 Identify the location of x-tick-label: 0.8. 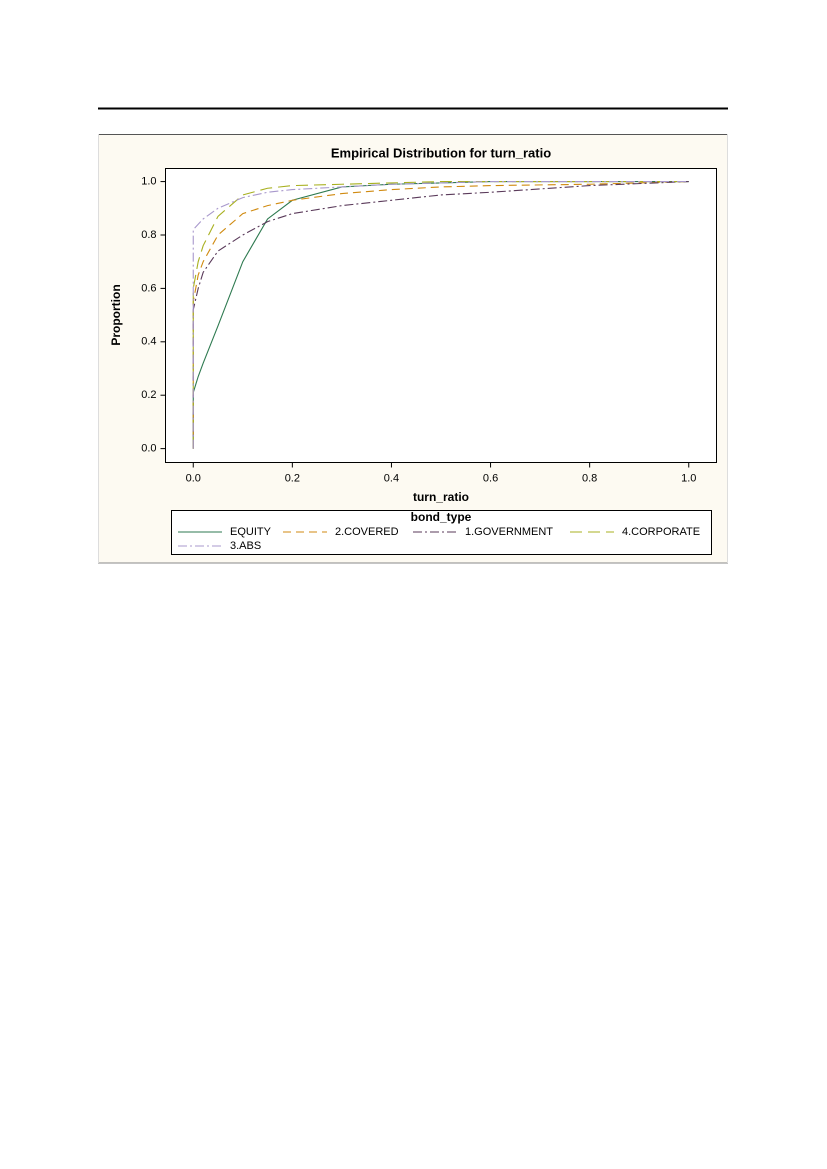
(589, 478).